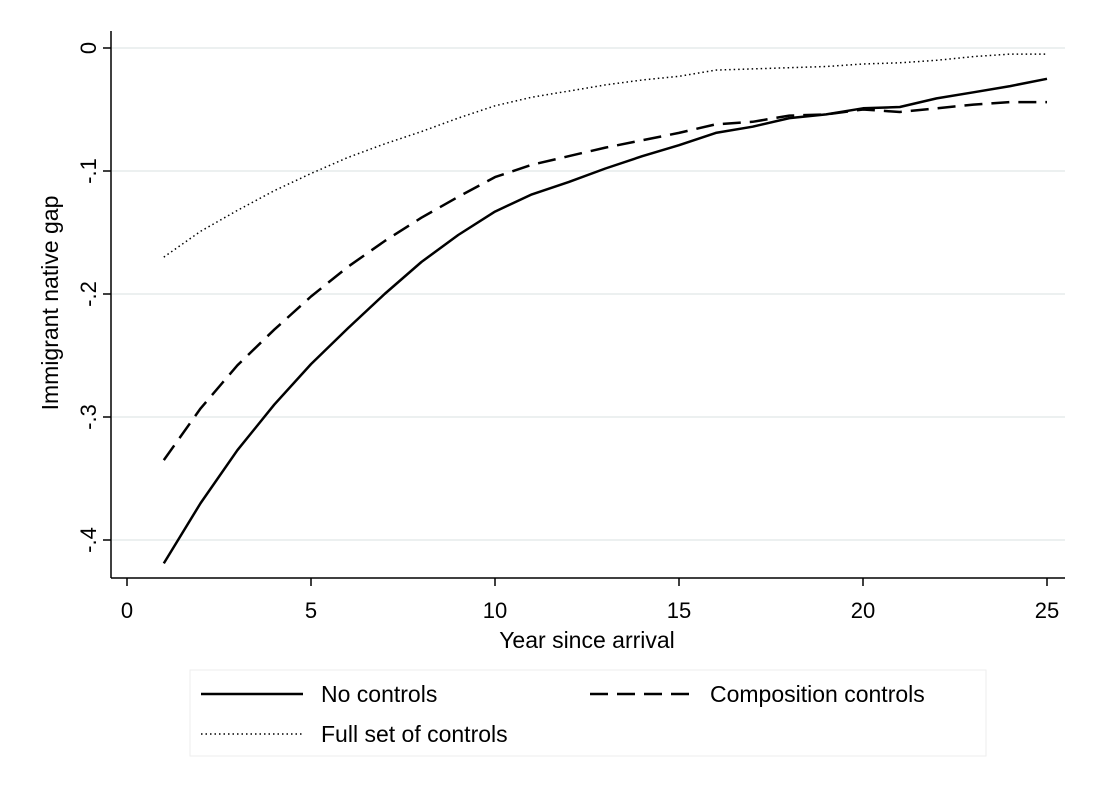 The height and width of the screenshot is (792, 1093). I want to click on legend-label-composition-controls: Composition controls, so click(817, 694).